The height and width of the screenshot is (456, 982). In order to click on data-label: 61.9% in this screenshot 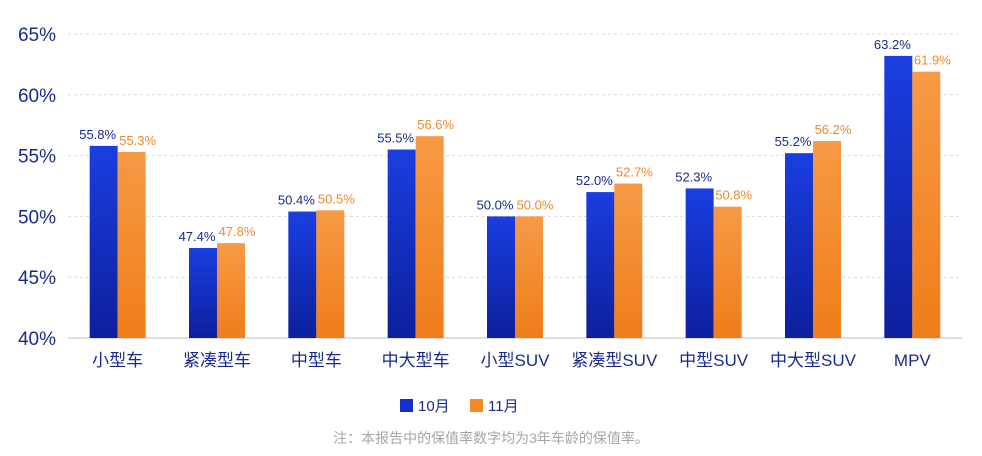, I will do `click(932, 60)`.